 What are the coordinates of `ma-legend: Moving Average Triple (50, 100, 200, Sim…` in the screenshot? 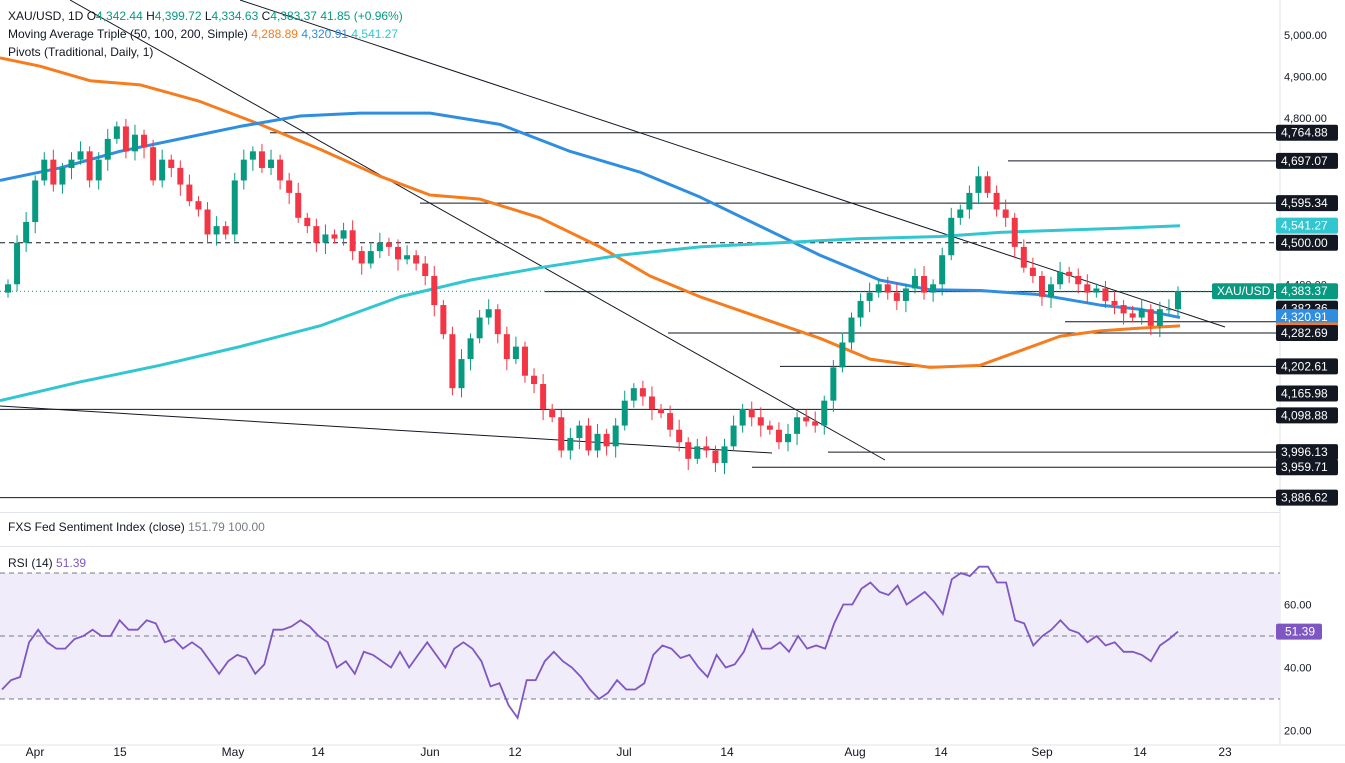 It's located at (203, 34).